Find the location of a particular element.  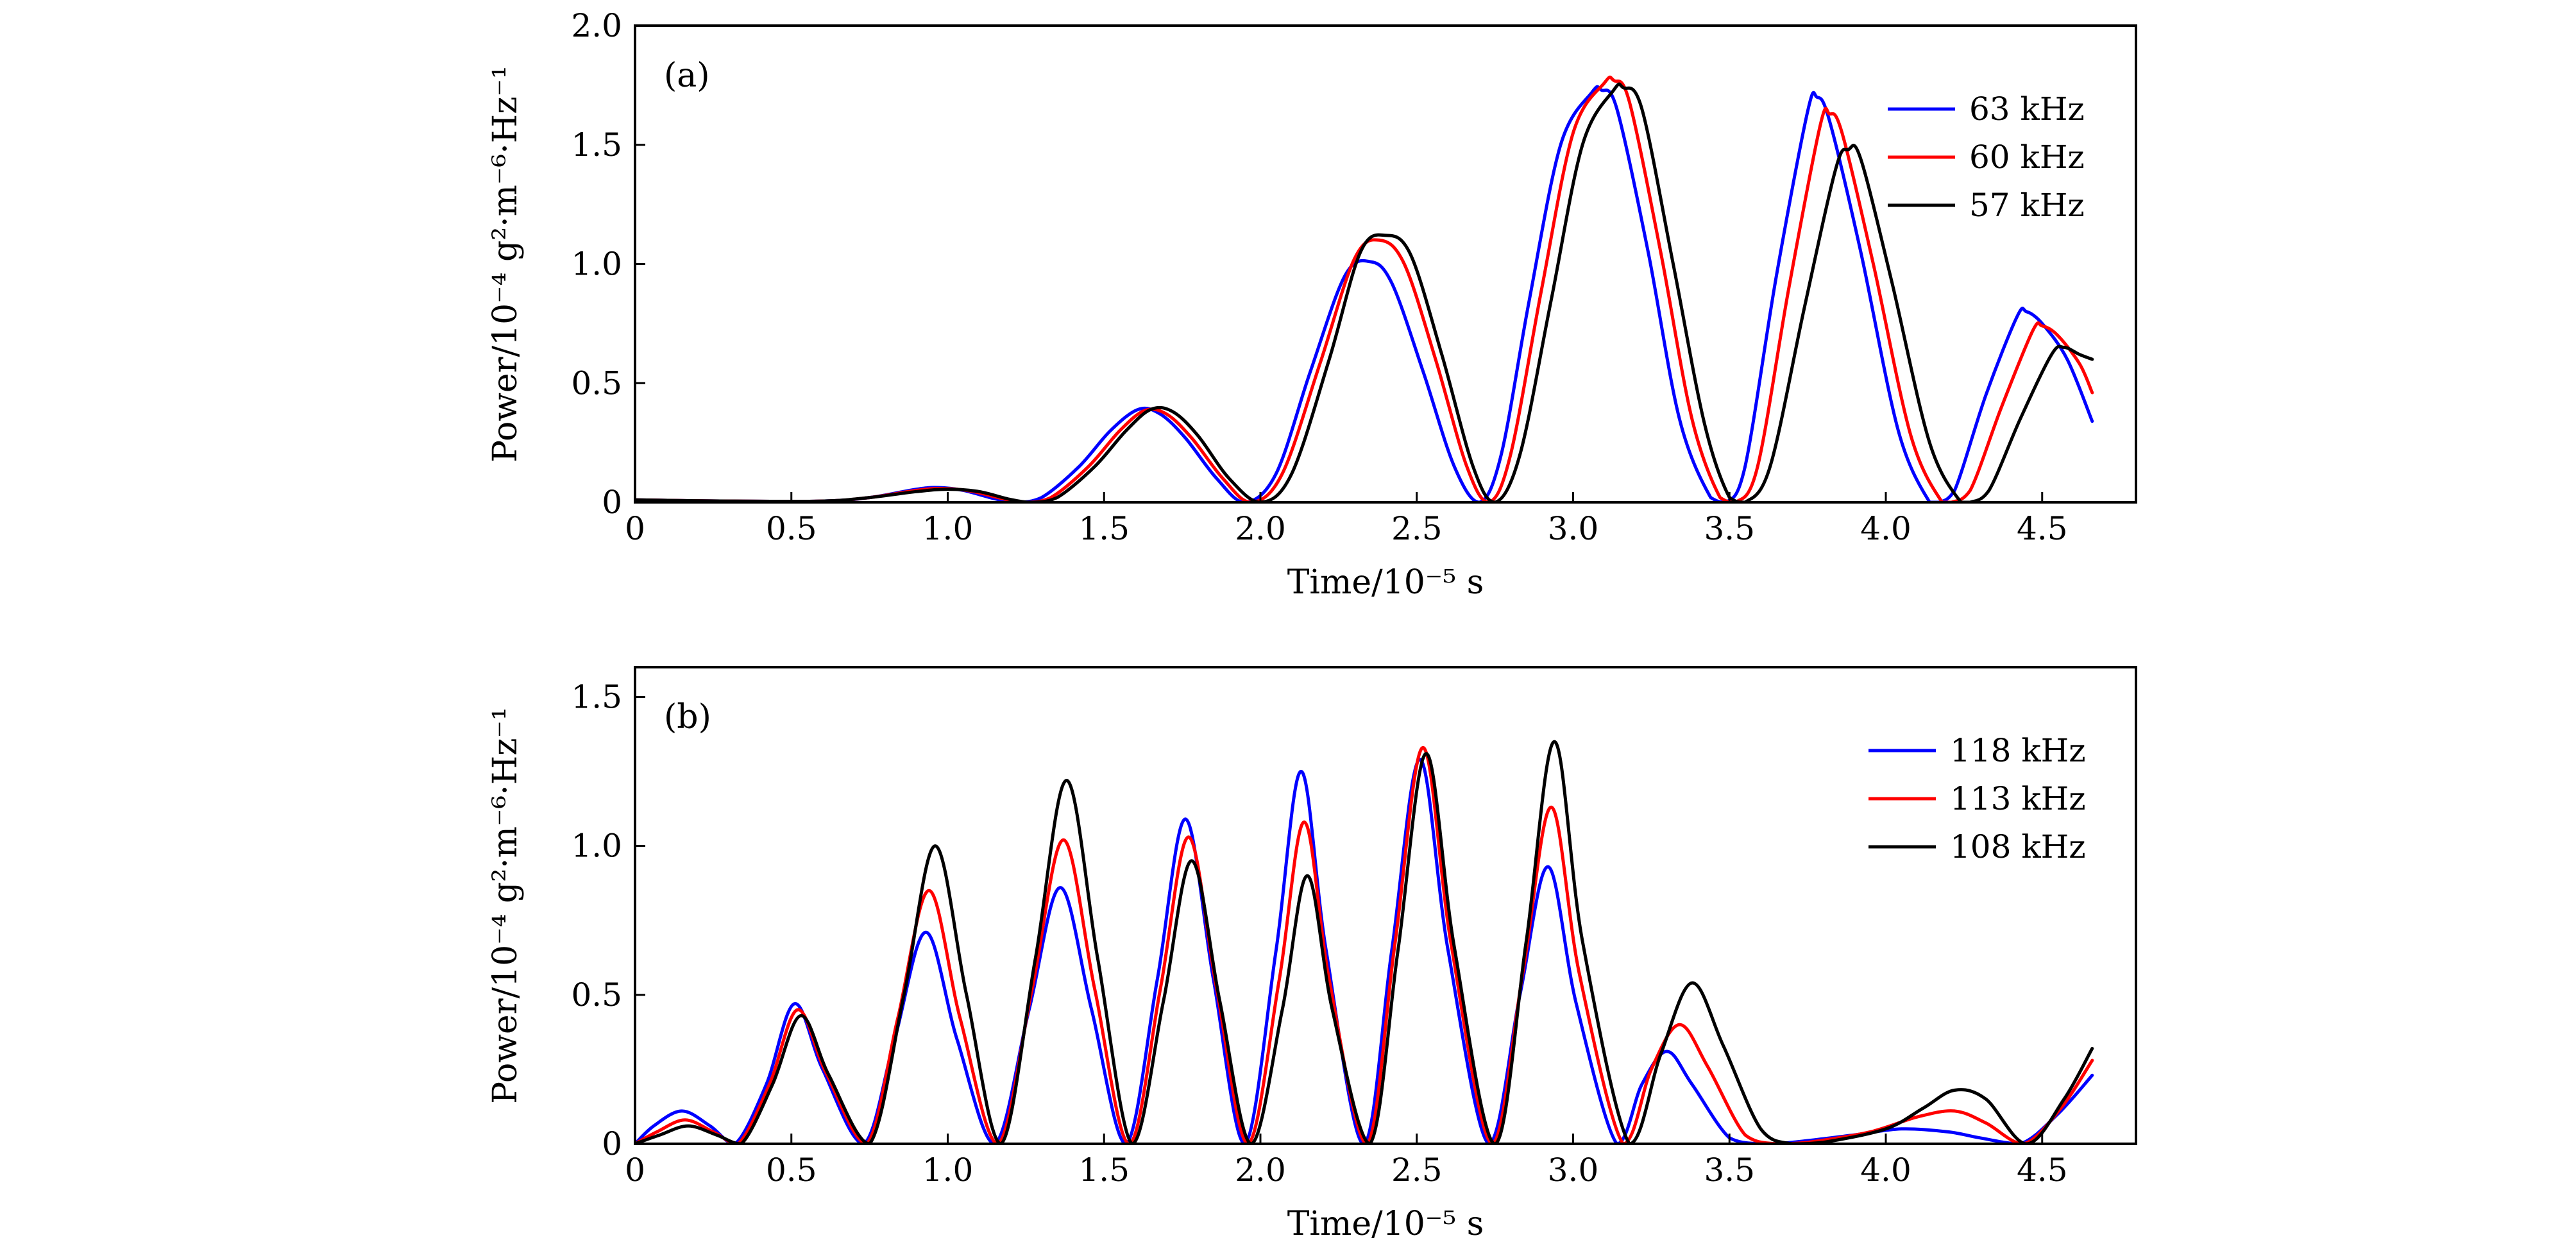

legend-label: 60 kHz is located at coordinates (2027, 157).